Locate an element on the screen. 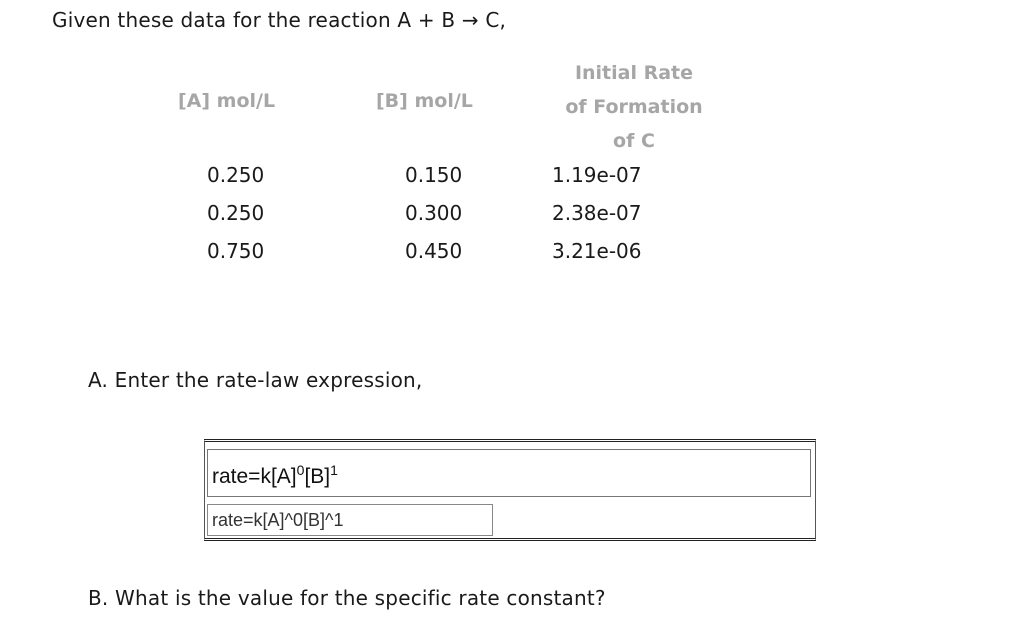 The image size is (1024, 640). preview-mid: [B] is located at coordinates (317, 476).